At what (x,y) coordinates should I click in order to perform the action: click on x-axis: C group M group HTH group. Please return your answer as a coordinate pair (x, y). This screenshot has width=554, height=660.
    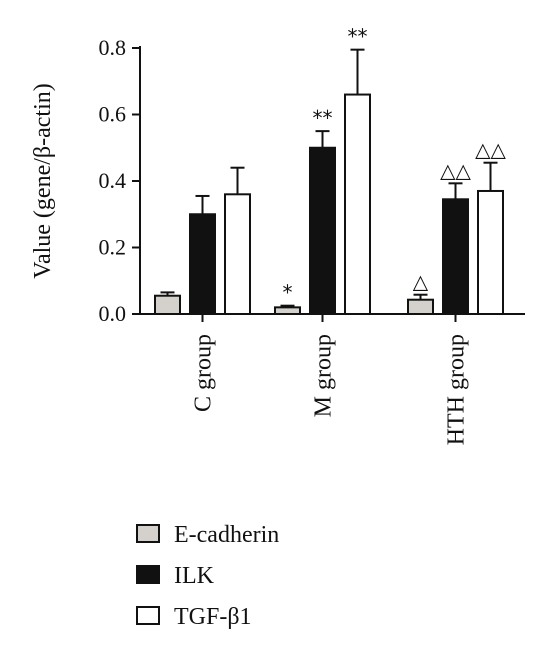
    Looking at the image, I should click on (332, 379).